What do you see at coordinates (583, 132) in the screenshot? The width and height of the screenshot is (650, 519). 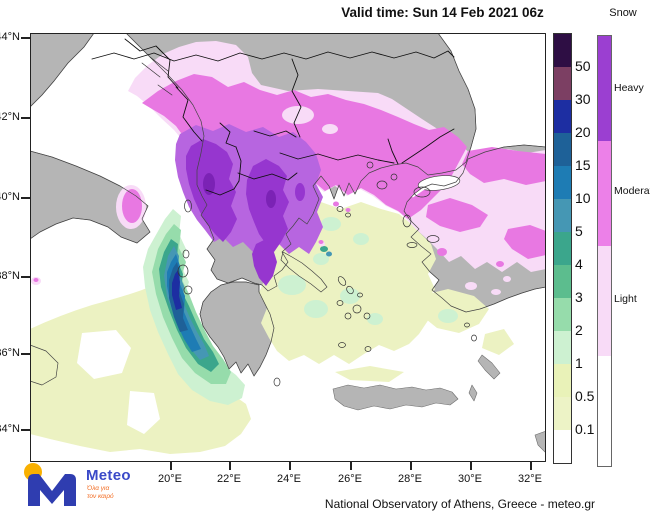 I see `amount-label: 20` at bounding box center [583, 132].